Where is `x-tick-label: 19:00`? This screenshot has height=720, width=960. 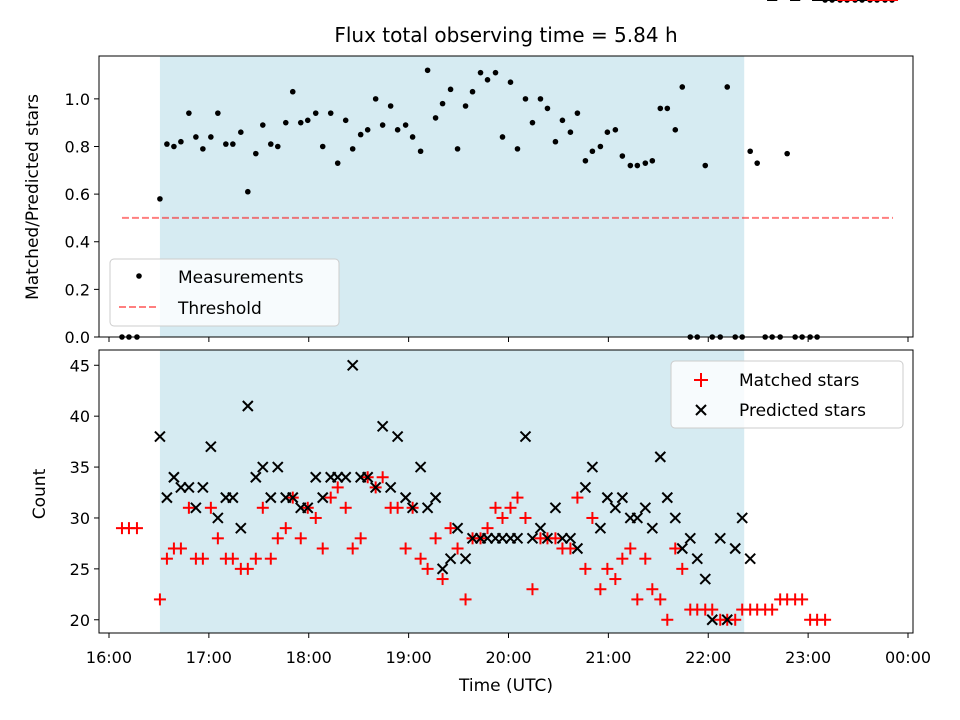 x-tick-label: 19:00 is located at coordinates (409, 657).